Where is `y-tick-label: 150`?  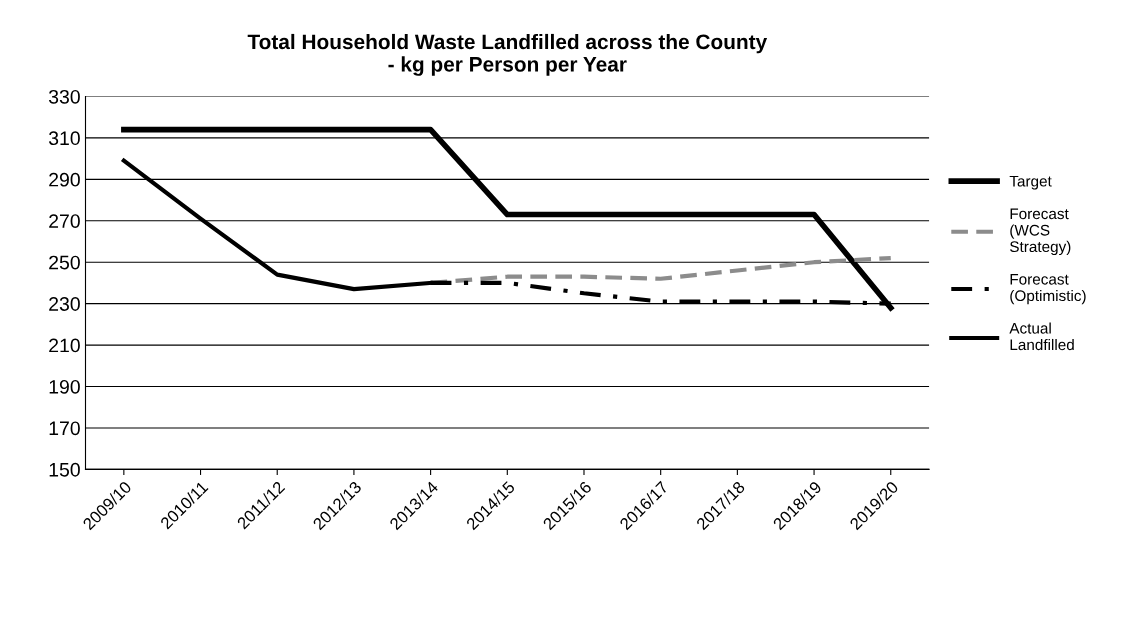
y-tick-label: 150 is located at coordinates (64, 469).